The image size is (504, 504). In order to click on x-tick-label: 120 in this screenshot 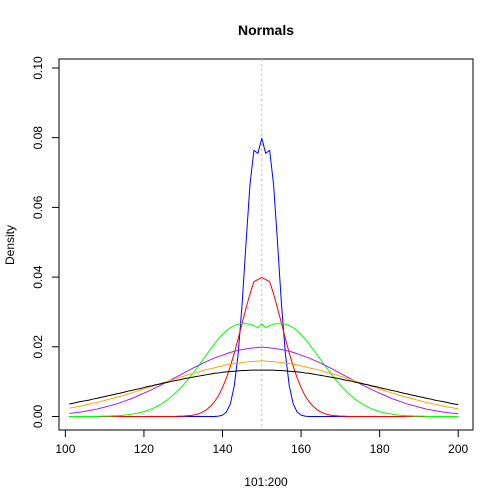, I will do `click(144, 449)`.